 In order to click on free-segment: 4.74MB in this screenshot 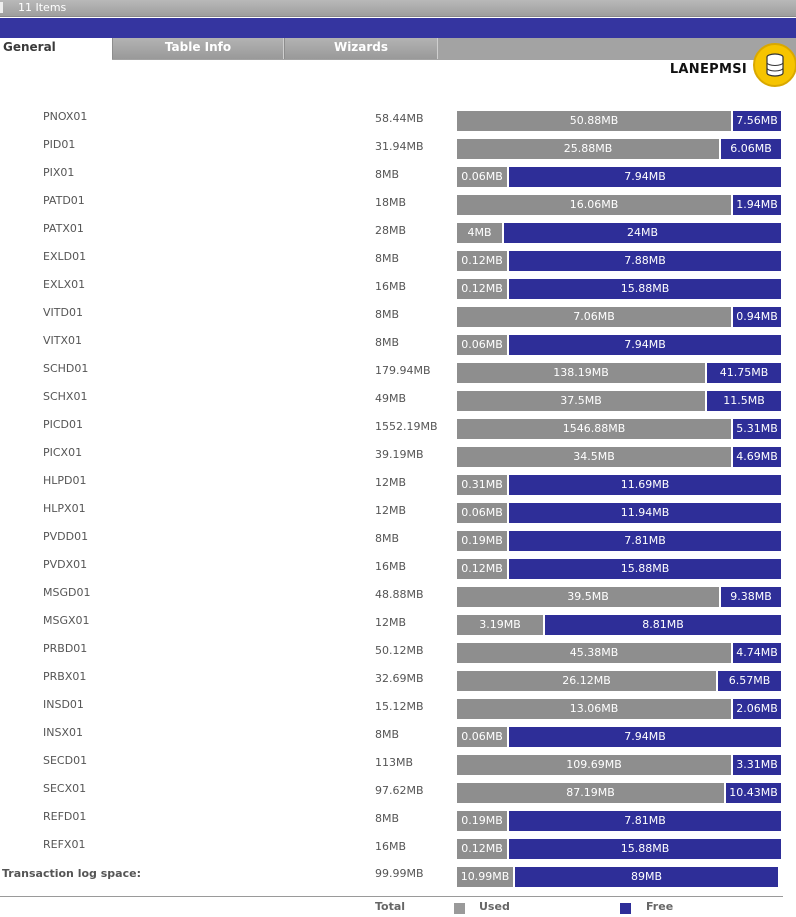, I will do `click(756, 653)`.